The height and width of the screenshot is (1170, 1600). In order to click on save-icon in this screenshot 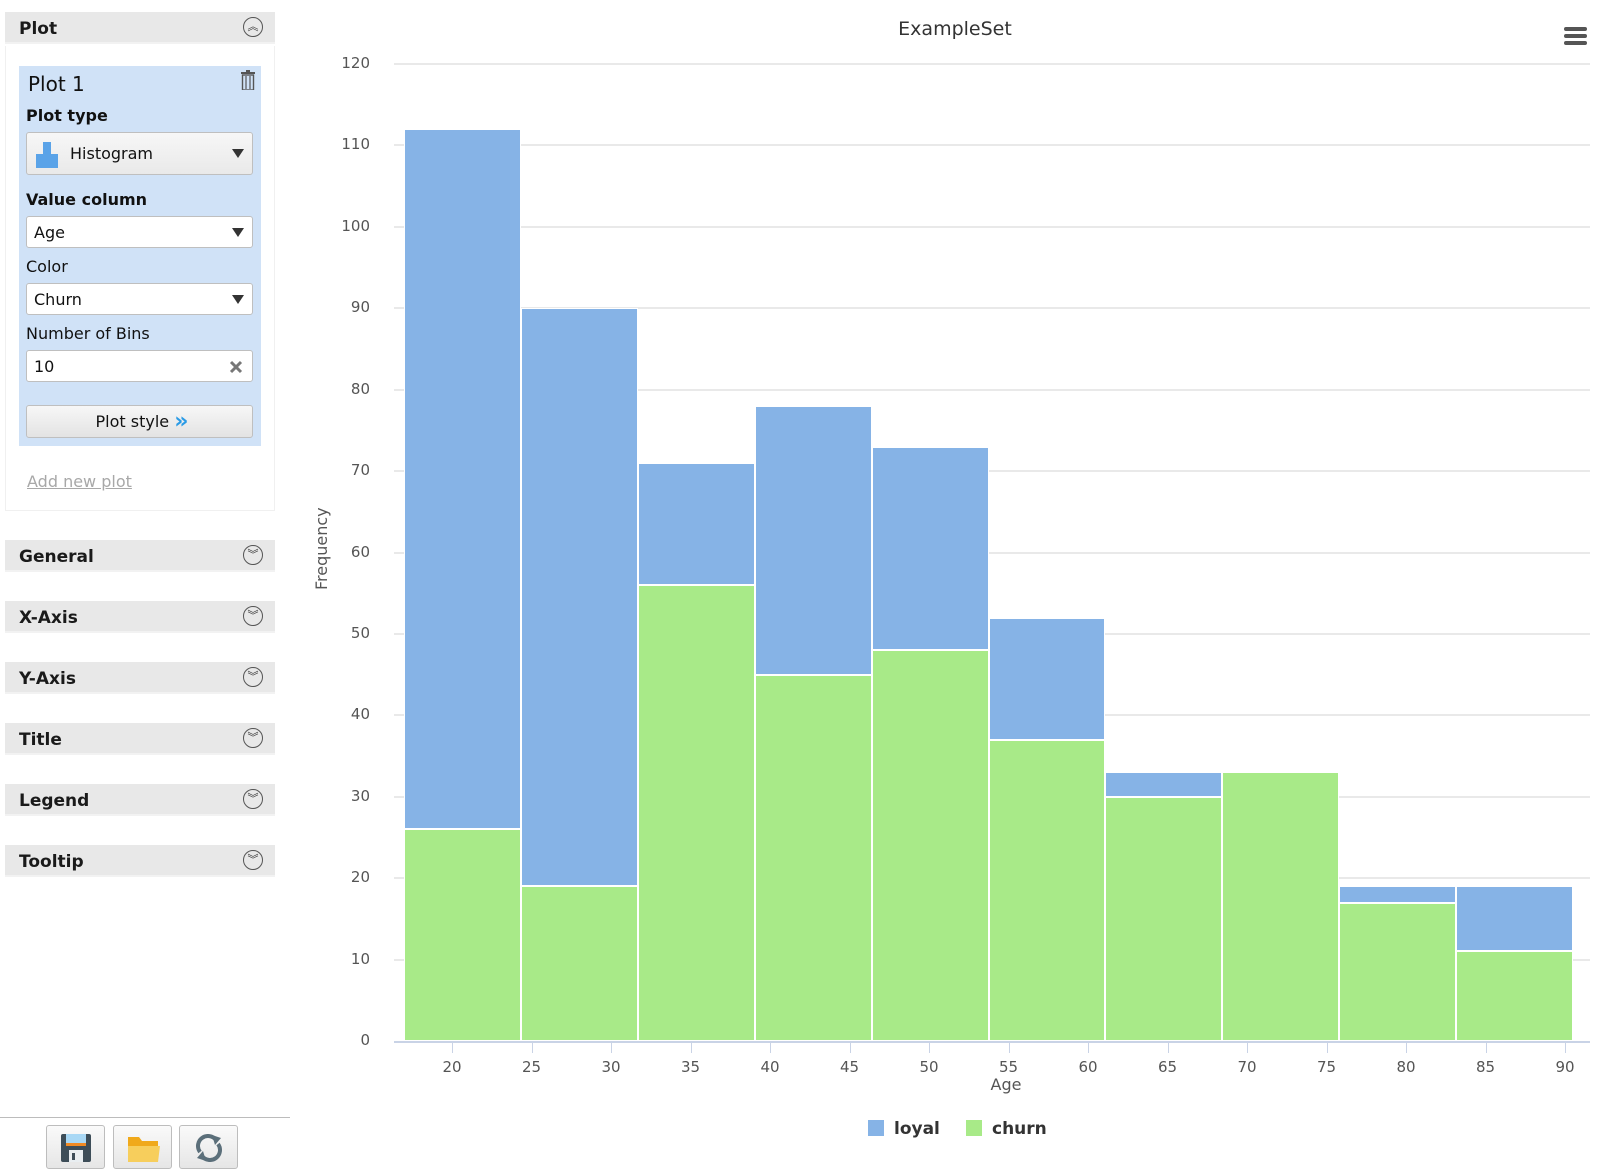, I will do `click(76, 1148)`.